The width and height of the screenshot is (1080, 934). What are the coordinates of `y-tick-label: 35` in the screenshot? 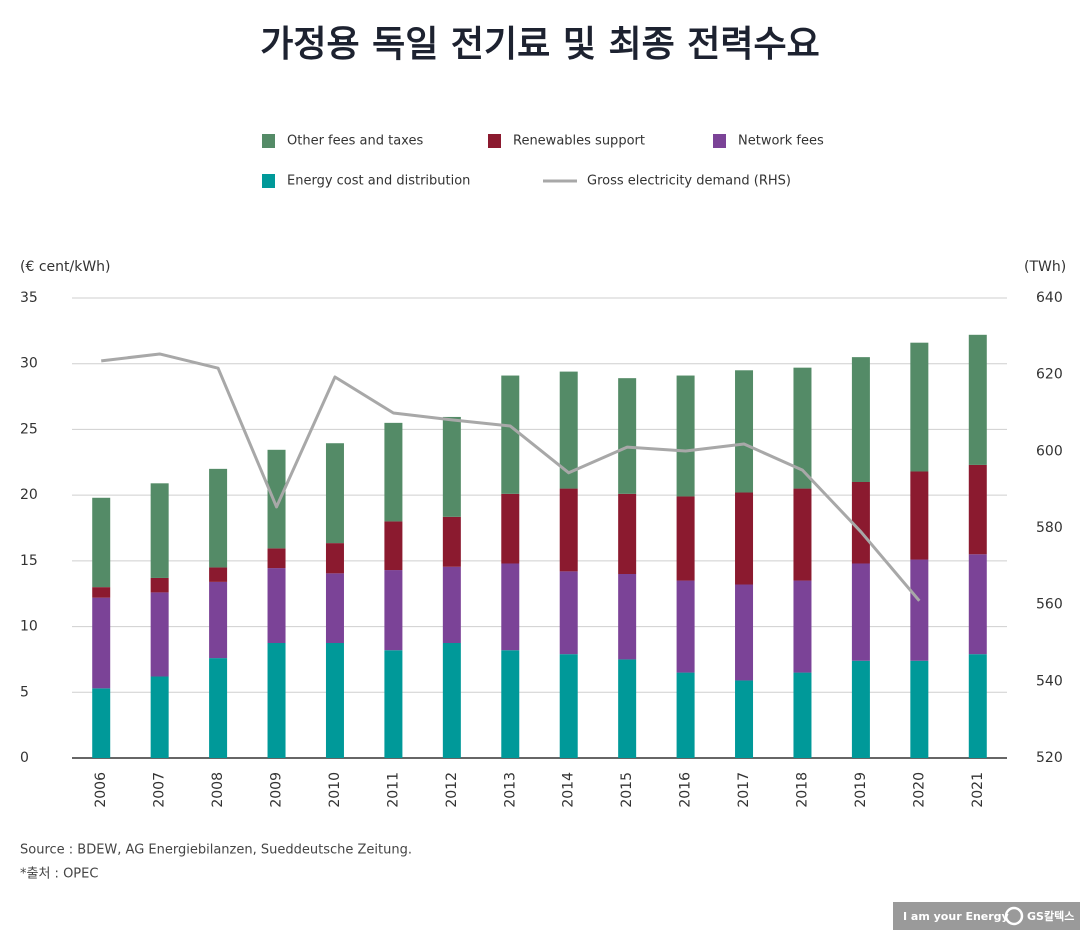 It's located at (29, 298).